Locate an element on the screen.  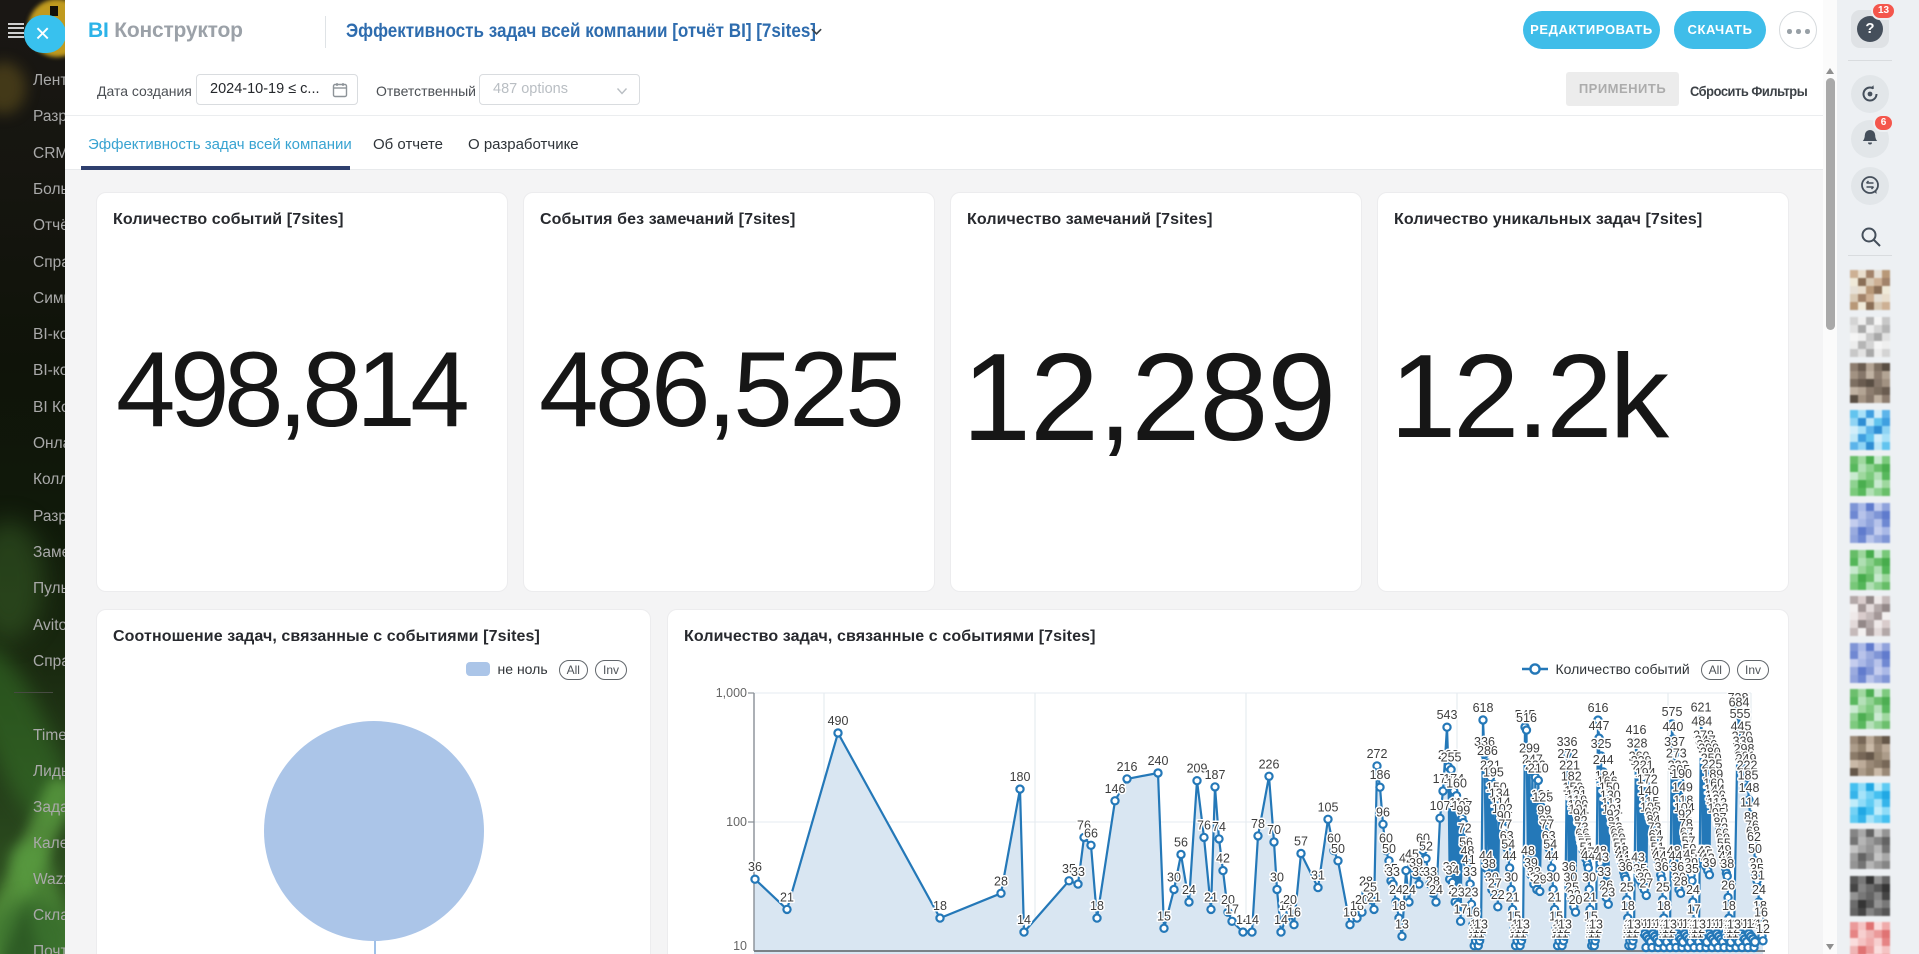
svg-text: 20 is located at coordinates (1290, 900).